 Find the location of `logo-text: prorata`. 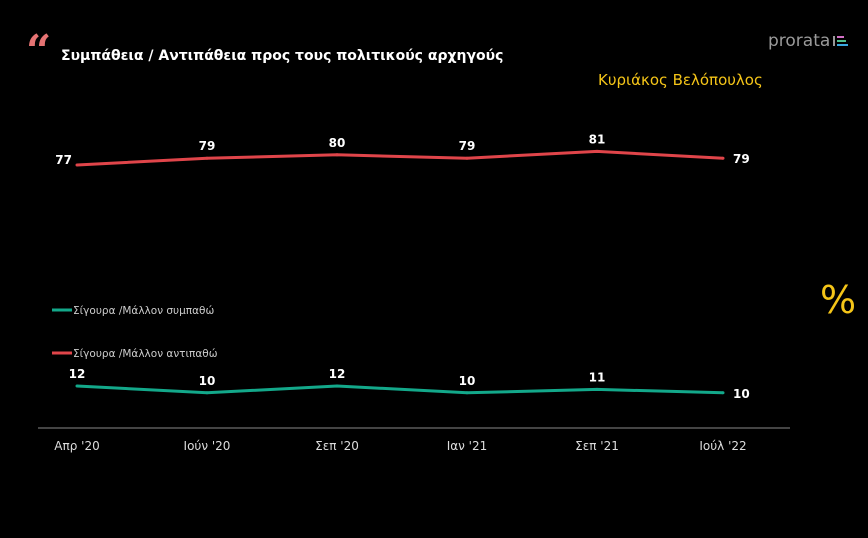

logo-text: prorata is located at coordinates (799, 41).